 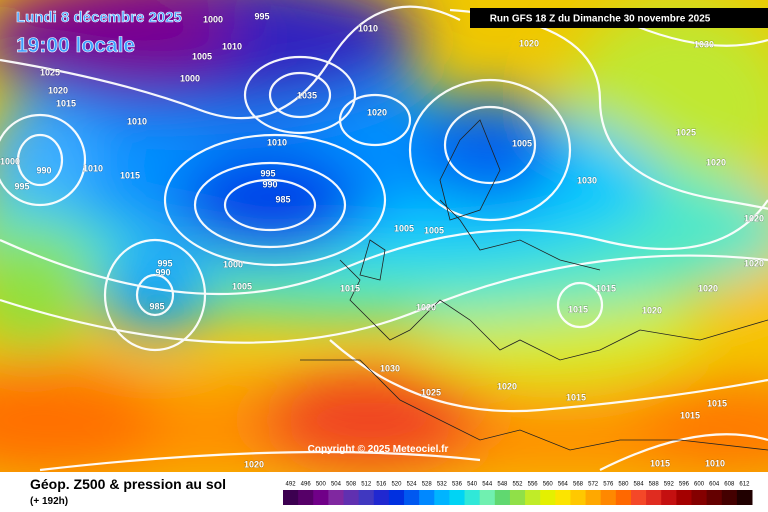 I want to click on scale-label: 568, so click(x=578, y=485).